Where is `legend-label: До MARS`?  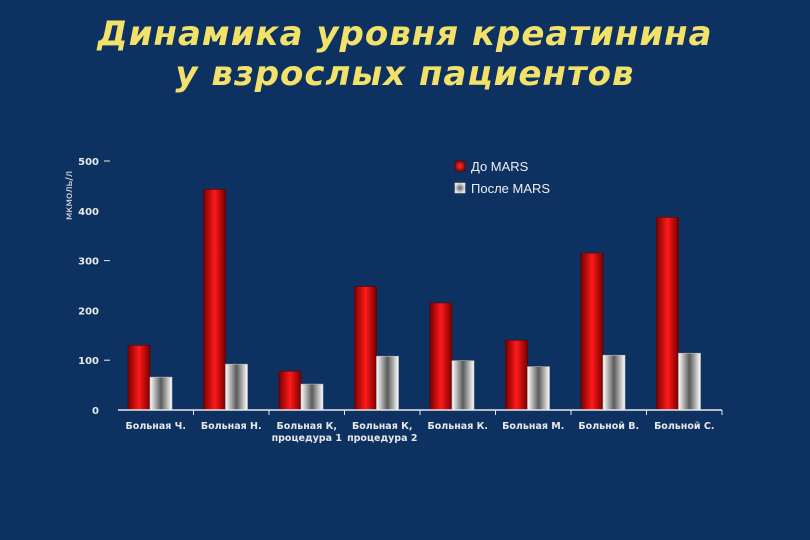 legend-label: До MARS is located at coordinates (500, 166).